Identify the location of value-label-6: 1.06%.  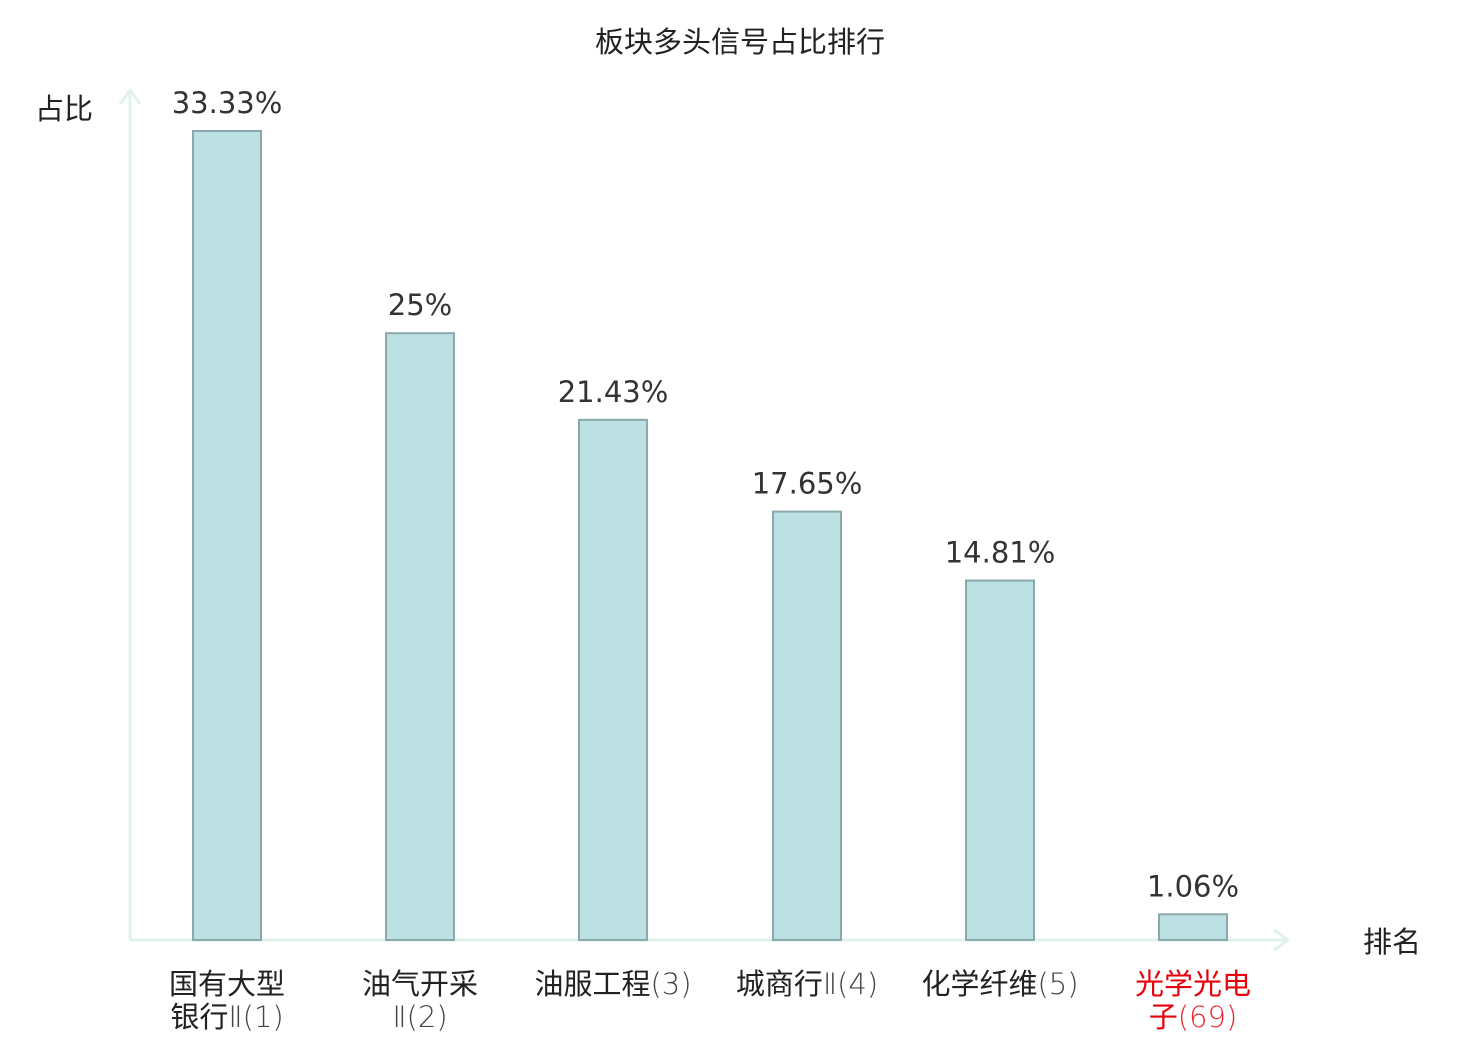
(1193, 886).